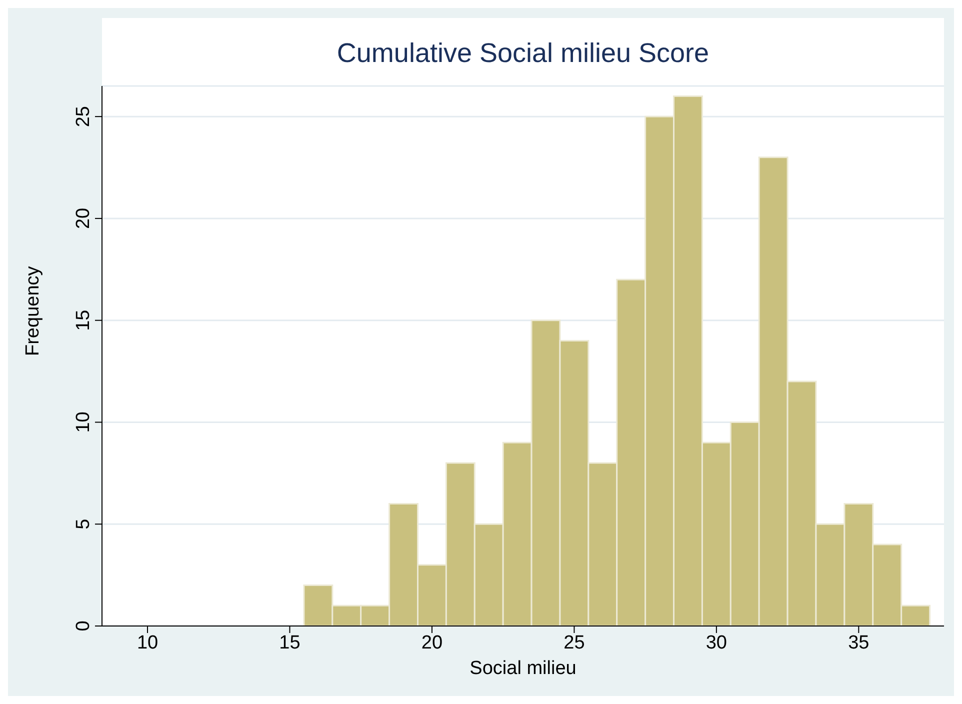 The image size is (962, 704). I want to click on y-tick-label: 25, so click(83, 117).